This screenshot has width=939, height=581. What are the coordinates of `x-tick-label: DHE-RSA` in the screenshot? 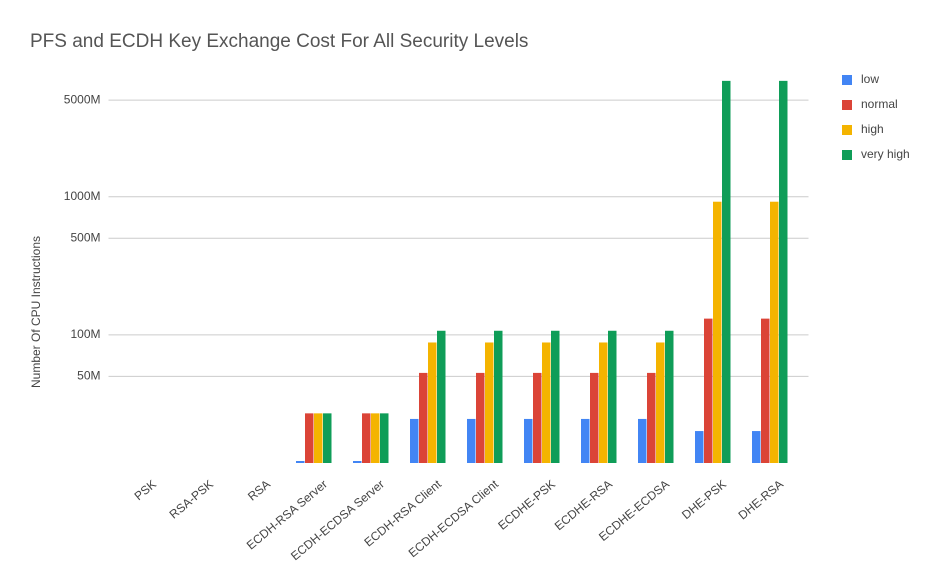 It's located at (761, 499).